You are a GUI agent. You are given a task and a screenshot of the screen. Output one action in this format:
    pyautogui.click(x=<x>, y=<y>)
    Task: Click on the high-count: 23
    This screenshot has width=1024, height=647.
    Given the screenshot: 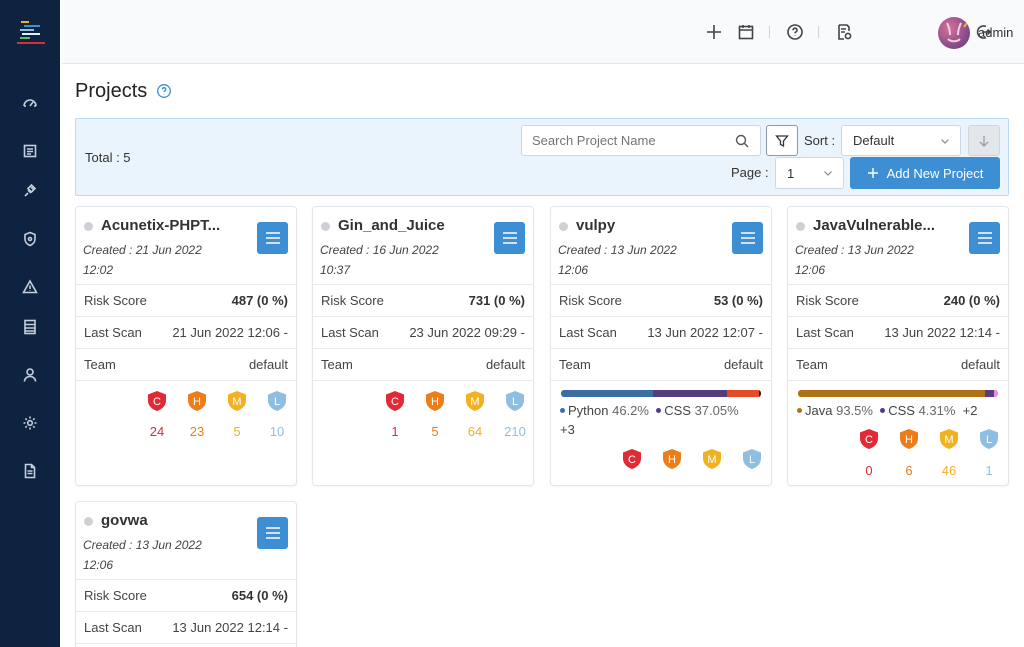 What is the action you would take?
    pyautogui.click(x=197, y=431)
    